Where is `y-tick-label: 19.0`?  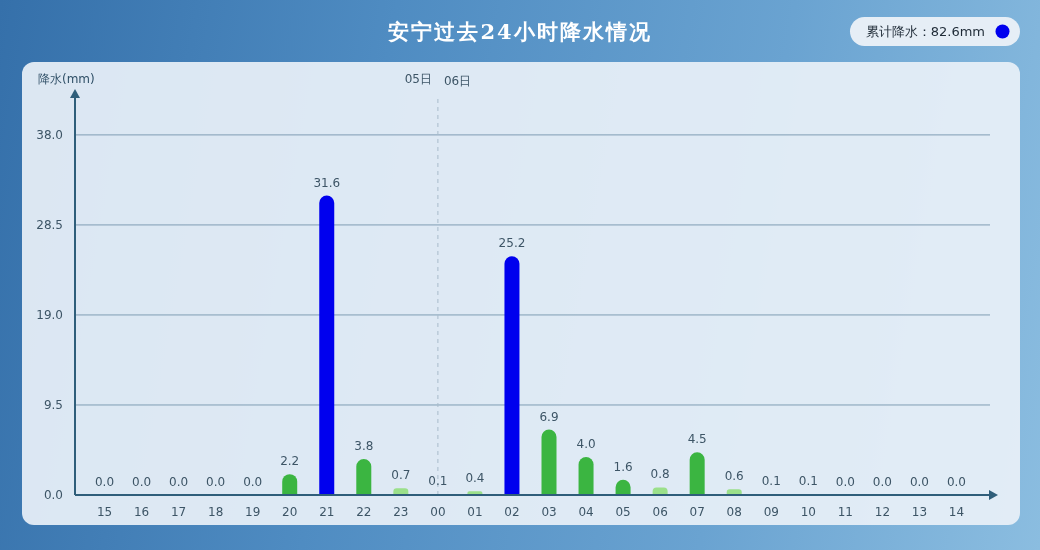 y-tick-label: 19.0 is located at coordinates (49, 315).